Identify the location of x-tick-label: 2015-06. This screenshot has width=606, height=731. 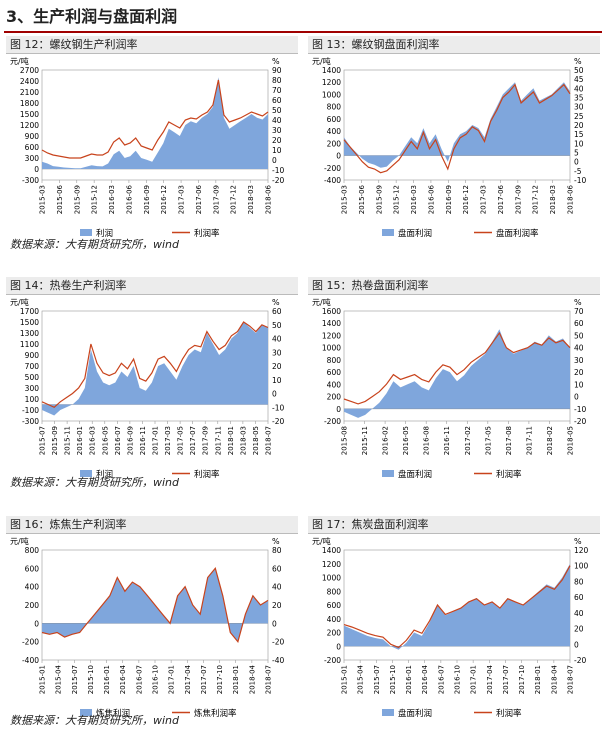
(60, 199).